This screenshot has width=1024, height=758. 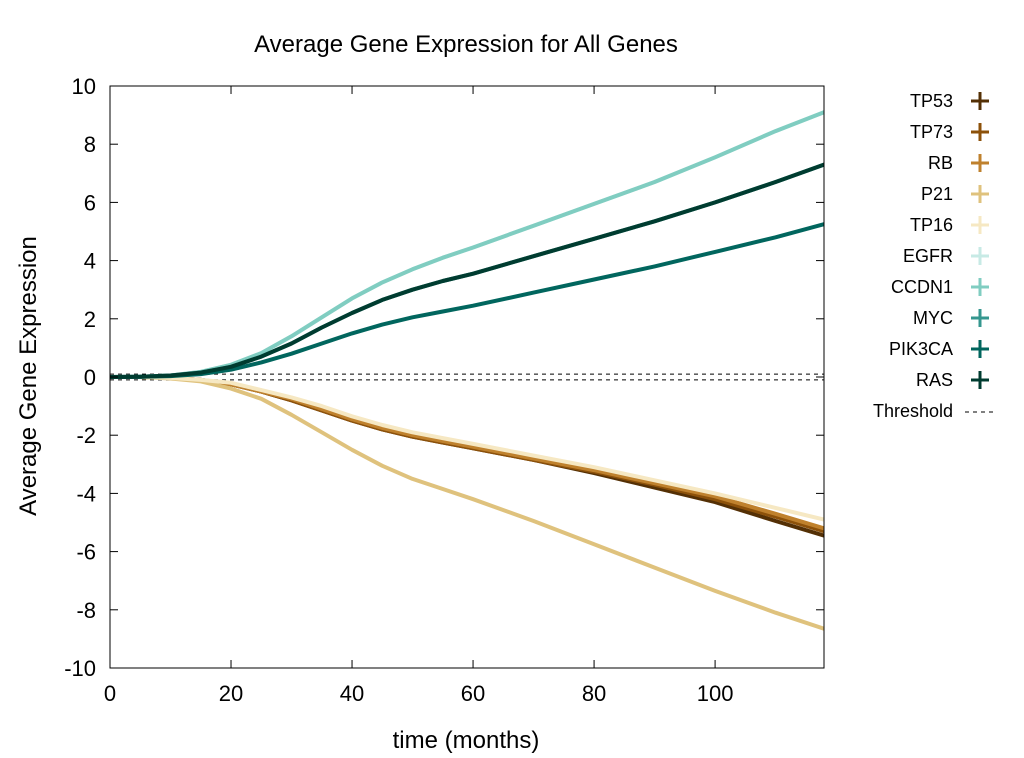 I want to click on chart-title: Average Gene Expression for All Genes, so click(x=466, y=44).